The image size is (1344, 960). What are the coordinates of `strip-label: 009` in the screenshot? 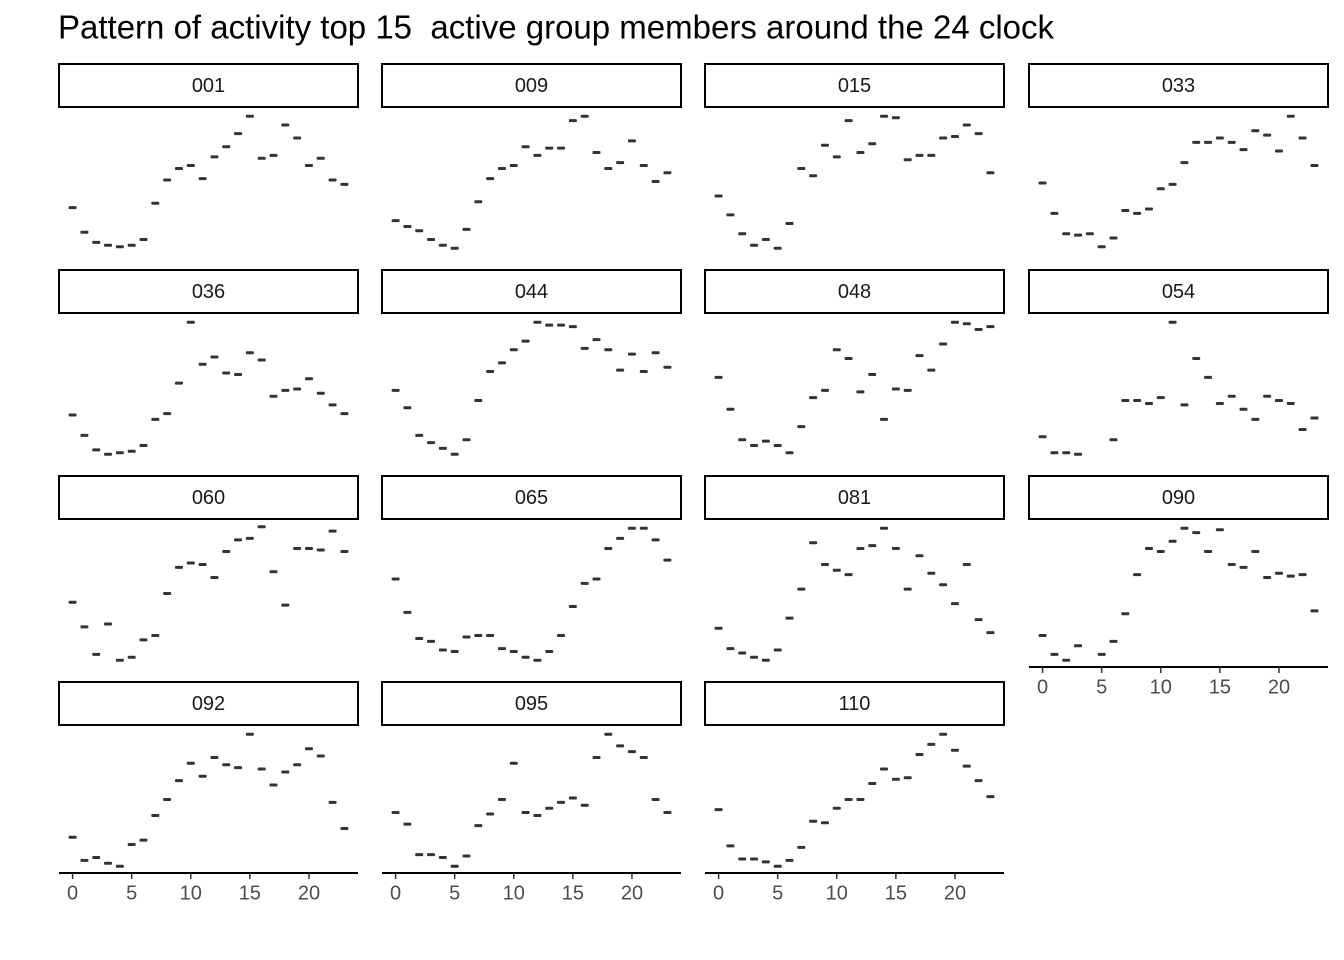 It's located at (531, 86).